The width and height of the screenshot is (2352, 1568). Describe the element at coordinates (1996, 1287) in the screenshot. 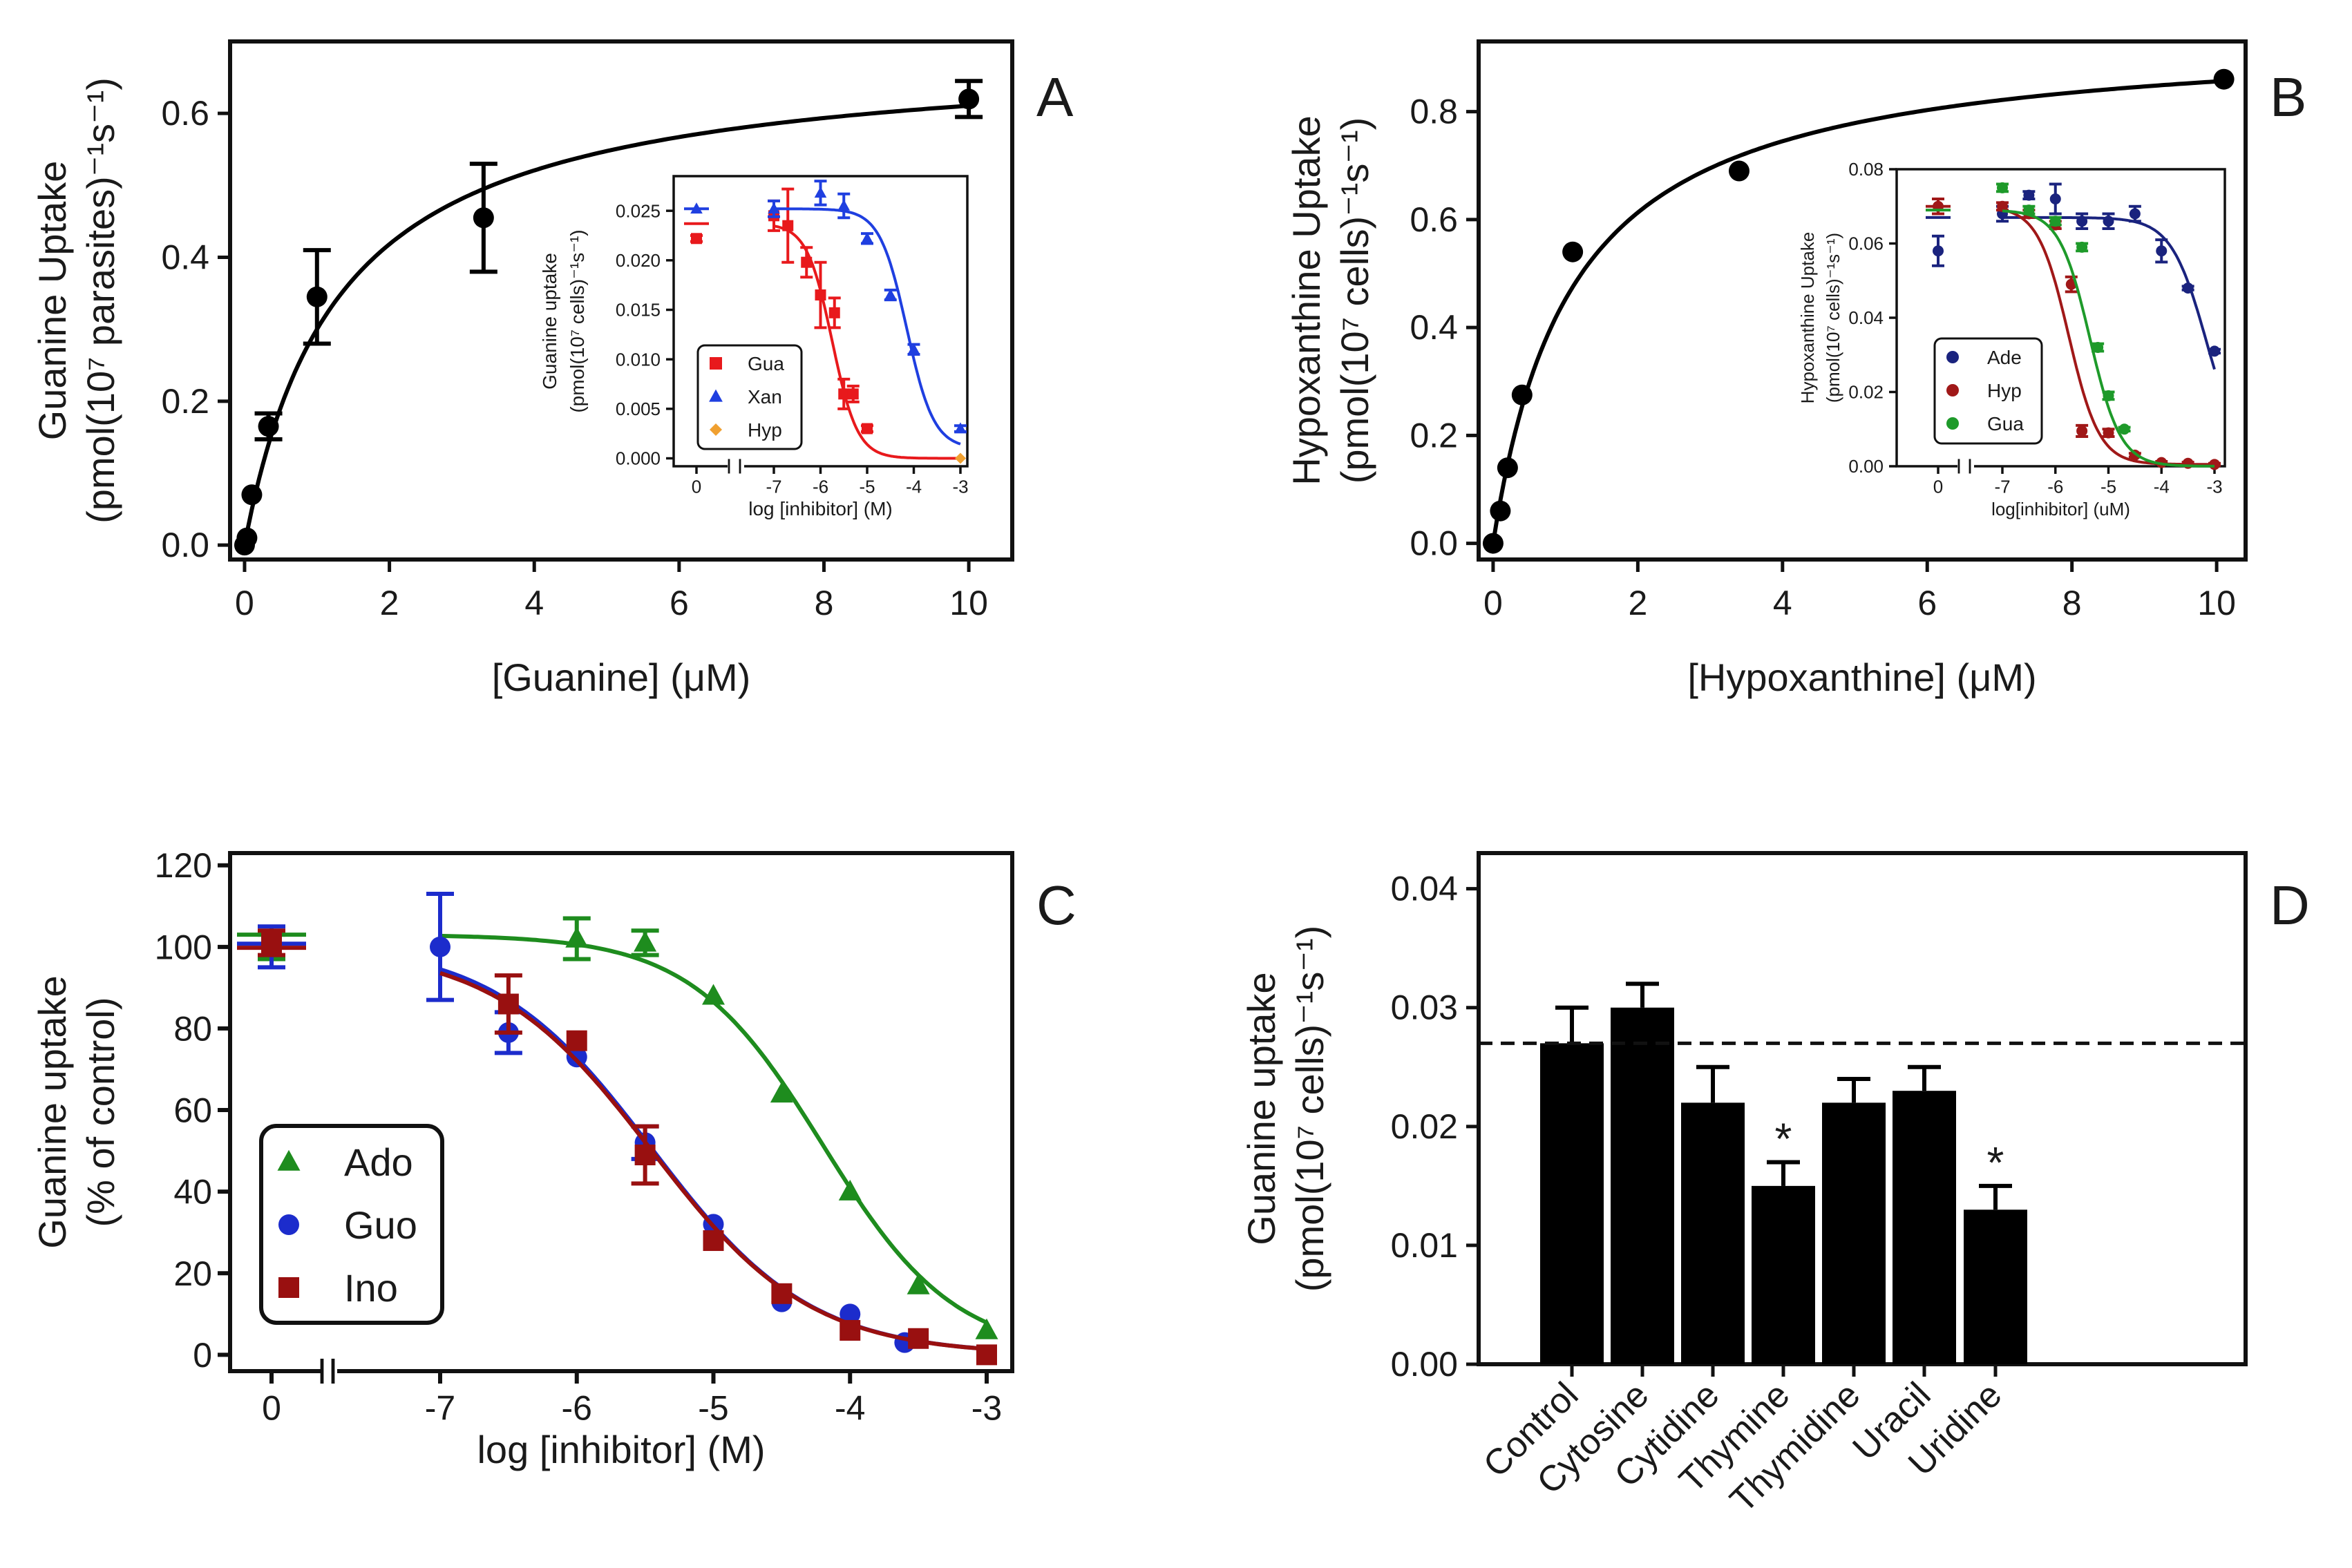

I see `bar-uridine` at that location.